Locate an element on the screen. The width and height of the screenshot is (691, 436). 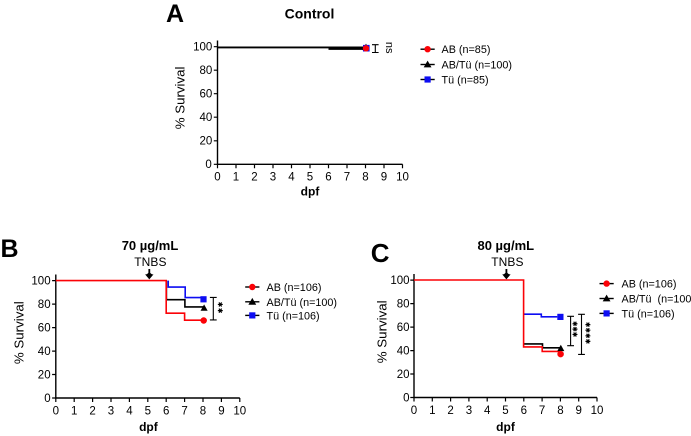
svg-text: ns is located at coordinates (389, 48).